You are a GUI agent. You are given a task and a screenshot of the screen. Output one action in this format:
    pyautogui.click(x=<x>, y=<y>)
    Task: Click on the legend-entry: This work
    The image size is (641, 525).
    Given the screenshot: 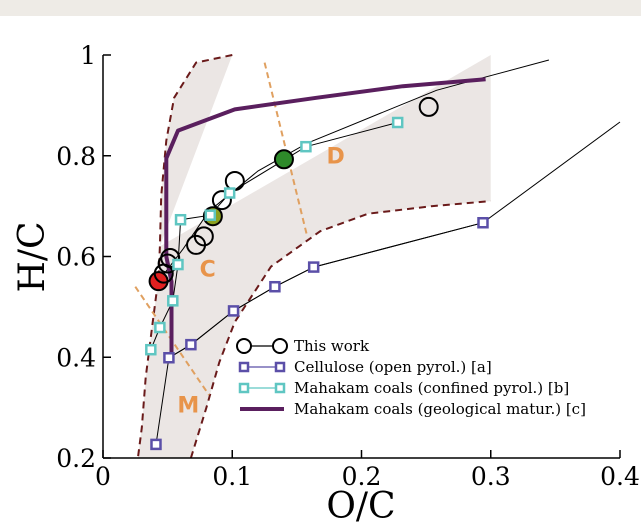 What is the action you would take?
    pyautogui.click(x=303, y=346)
    